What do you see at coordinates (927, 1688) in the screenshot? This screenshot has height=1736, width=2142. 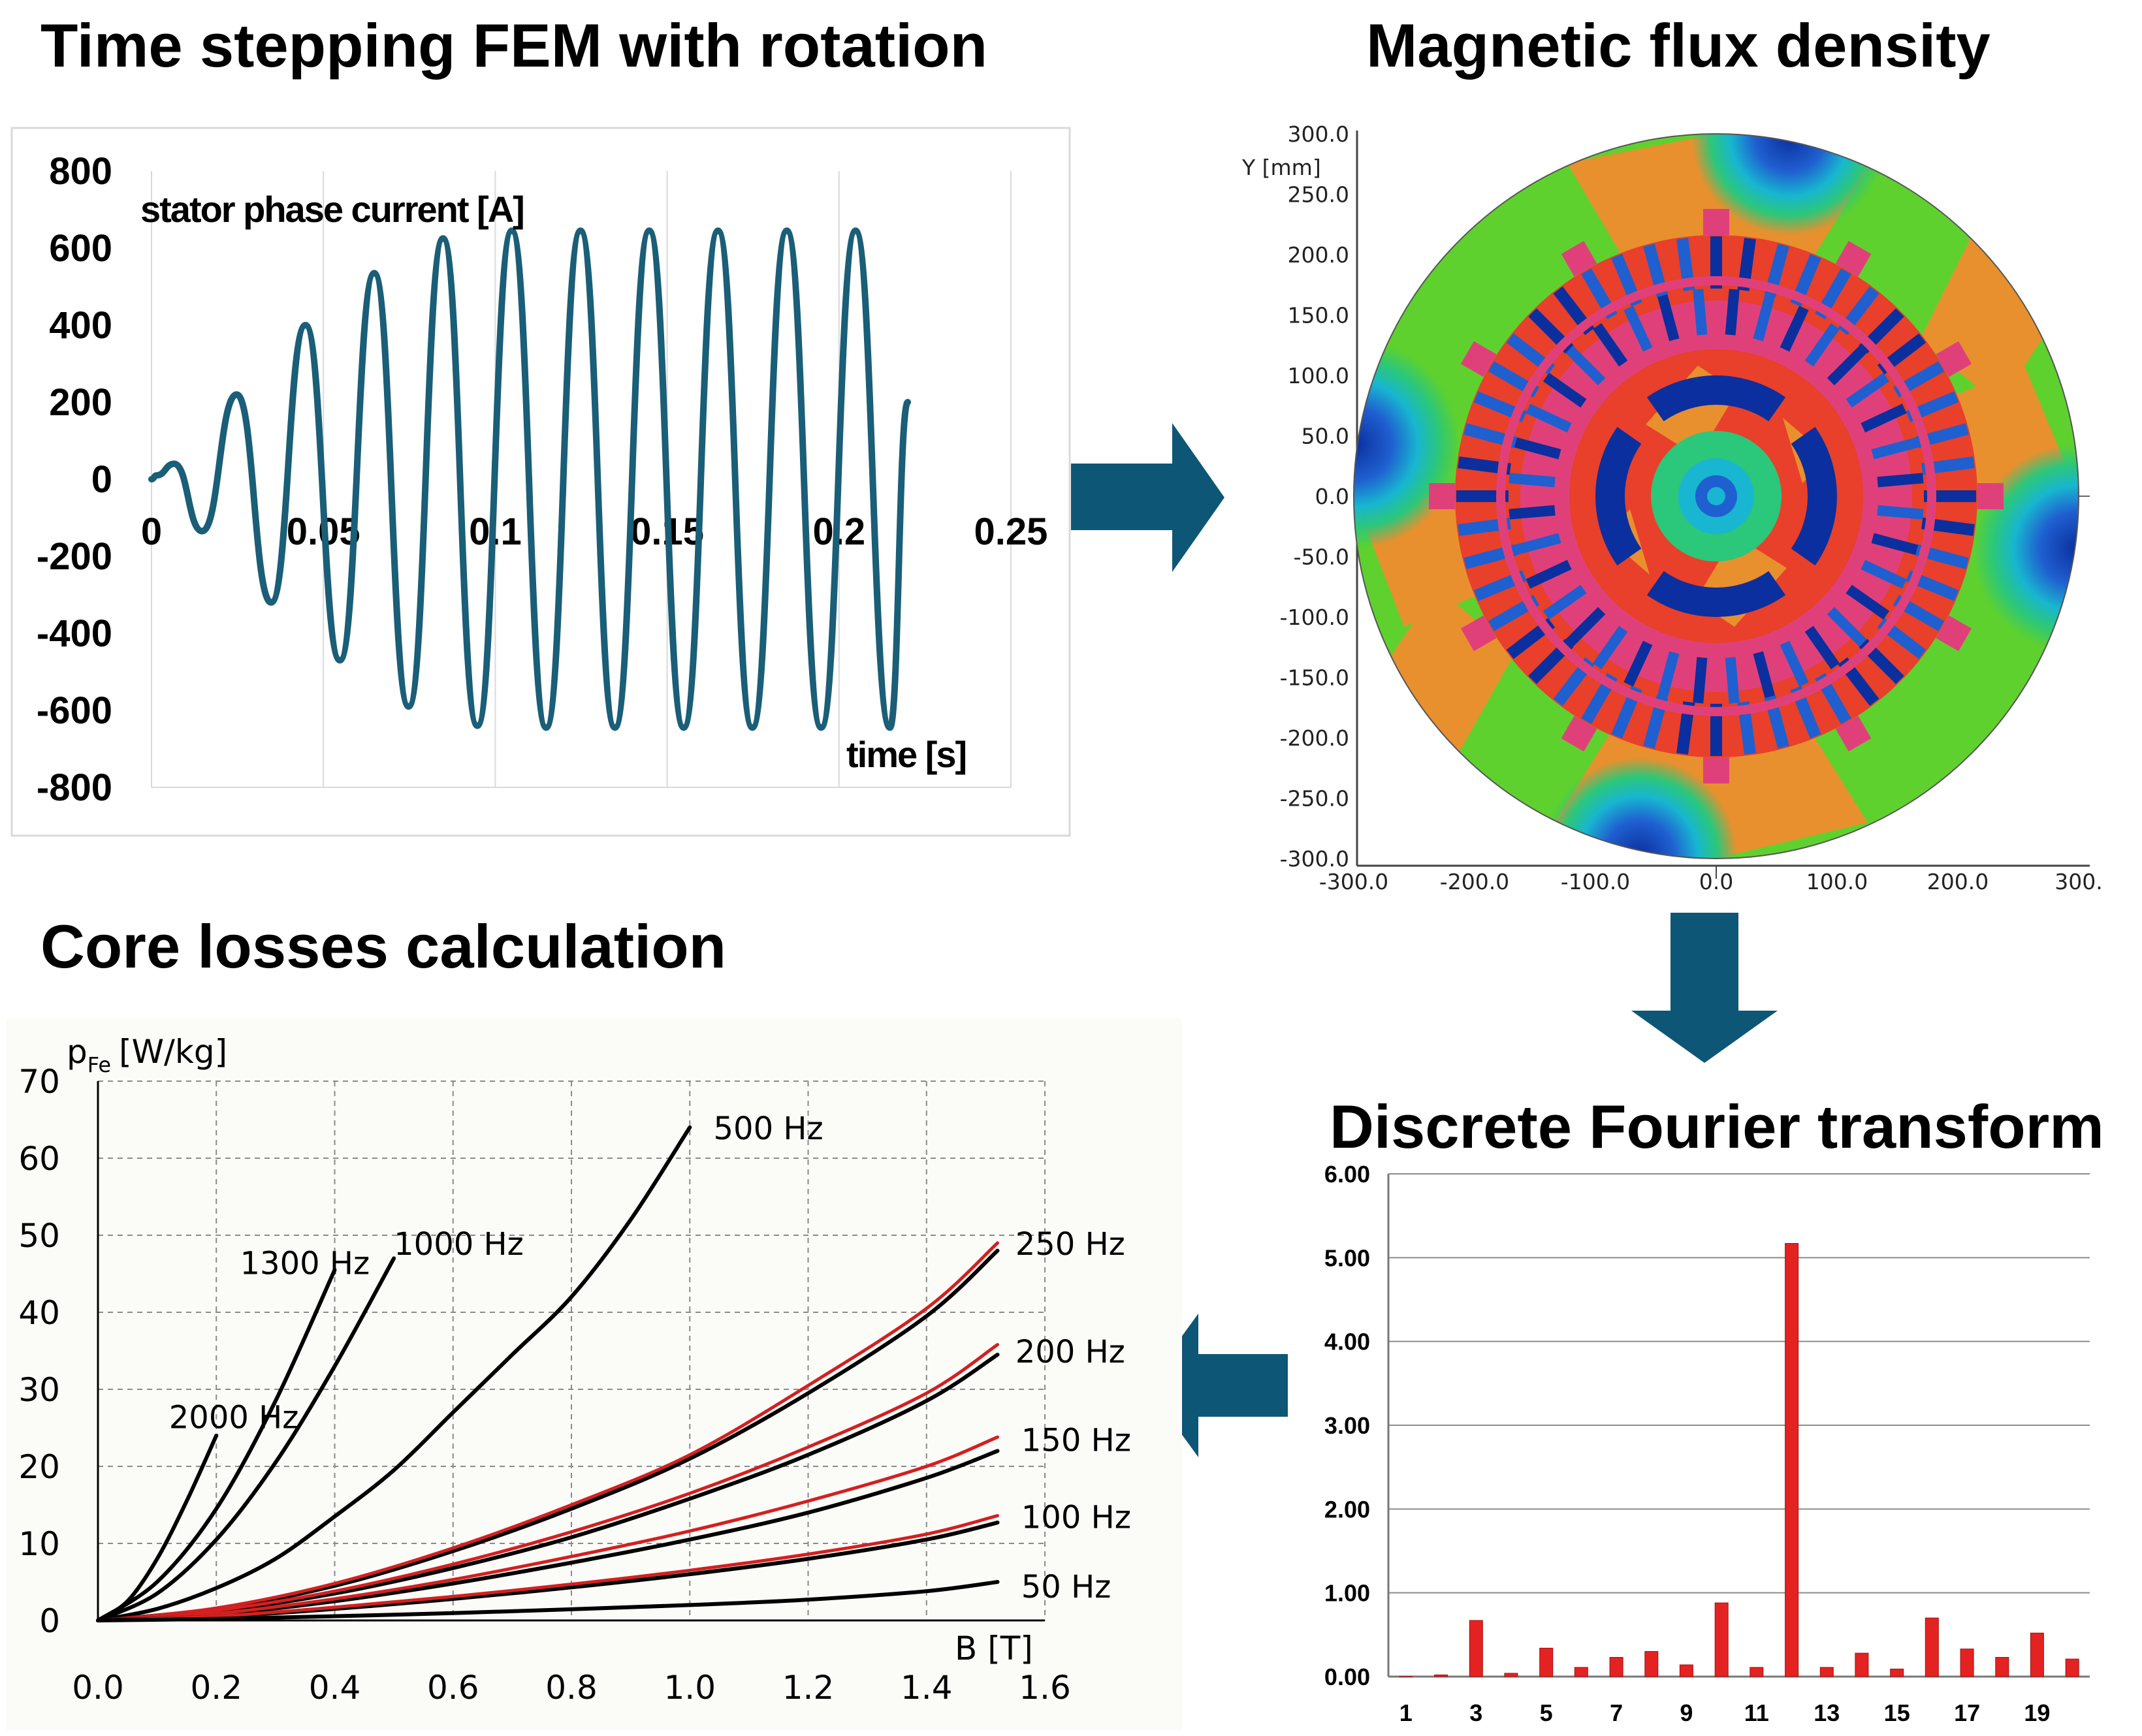 I see `losses-x-tick-label: 1.4` at bounding box center [927, 1688].